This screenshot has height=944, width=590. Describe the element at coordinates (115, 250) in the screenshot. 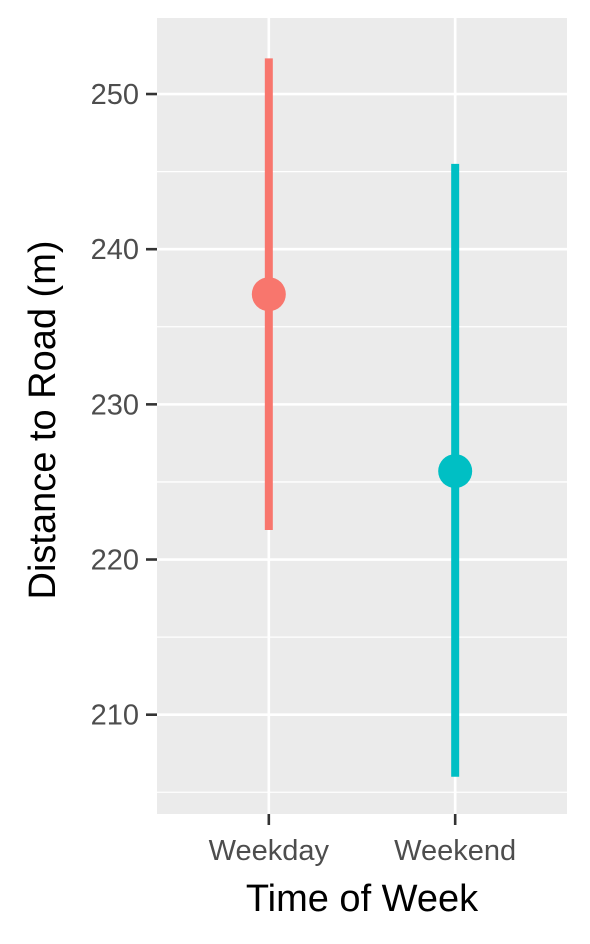

I see `y-tick-label: 240` at that location.